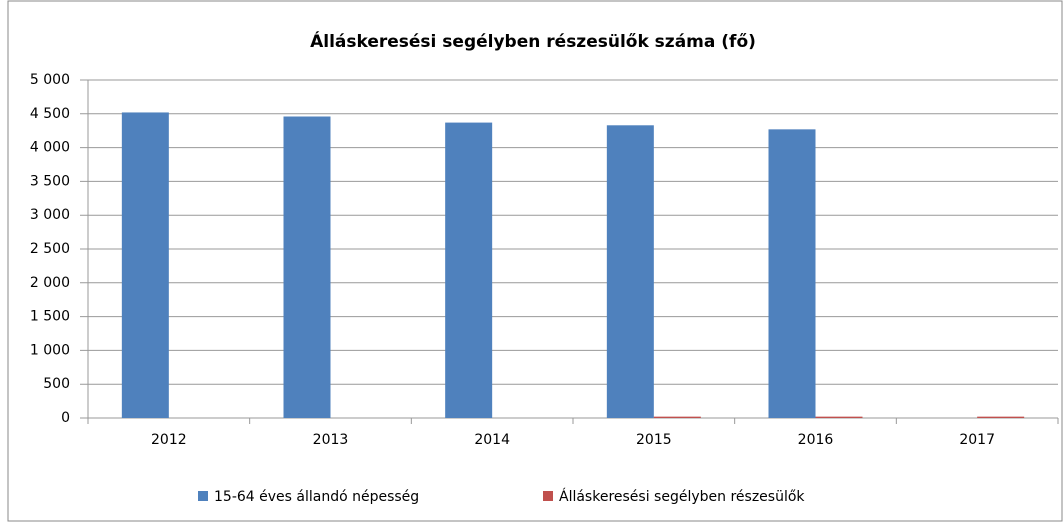 The width and height of the screenshot is (1063, 522). What do you see at coordinates (682, 496) in the screenshot?
I see `legend-label: Álláskeresési segélyben részesülők` at bounding box center [682, 496].